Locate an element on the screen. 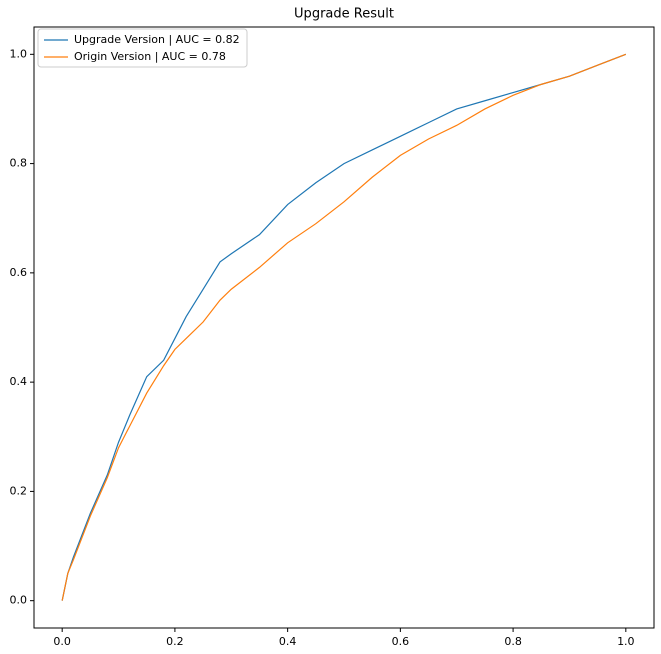 This screenshot has width=661, height=654. x-tick-label: 0.0 is located at coordinates (62, 641).